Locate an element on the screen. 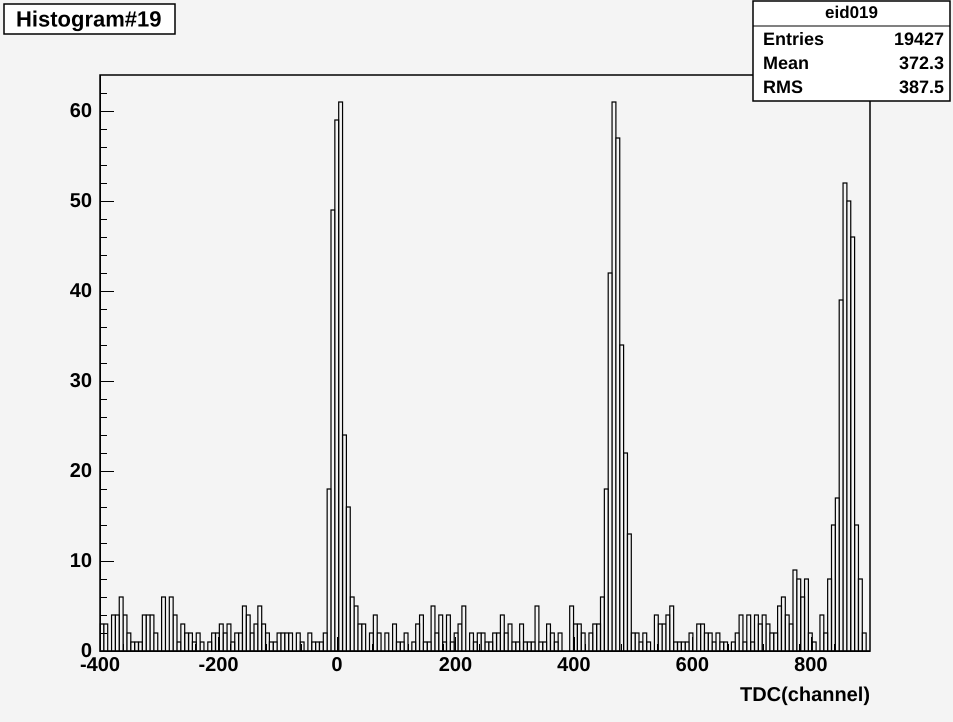 This screenshot has height=722, width=953. x-tick-label: 400 is located at coordinates (574, 665).